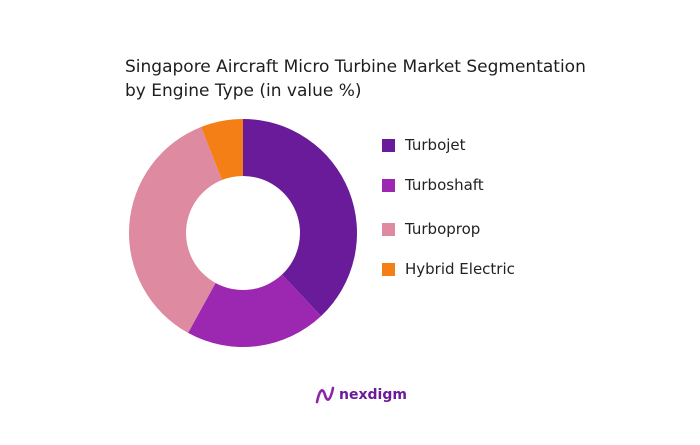  What do you see at coordinates (243, 91) in the screenshot?
I see `chart-title-line-2: by Engine Type (in value %)` at bounding box center [243, 91].